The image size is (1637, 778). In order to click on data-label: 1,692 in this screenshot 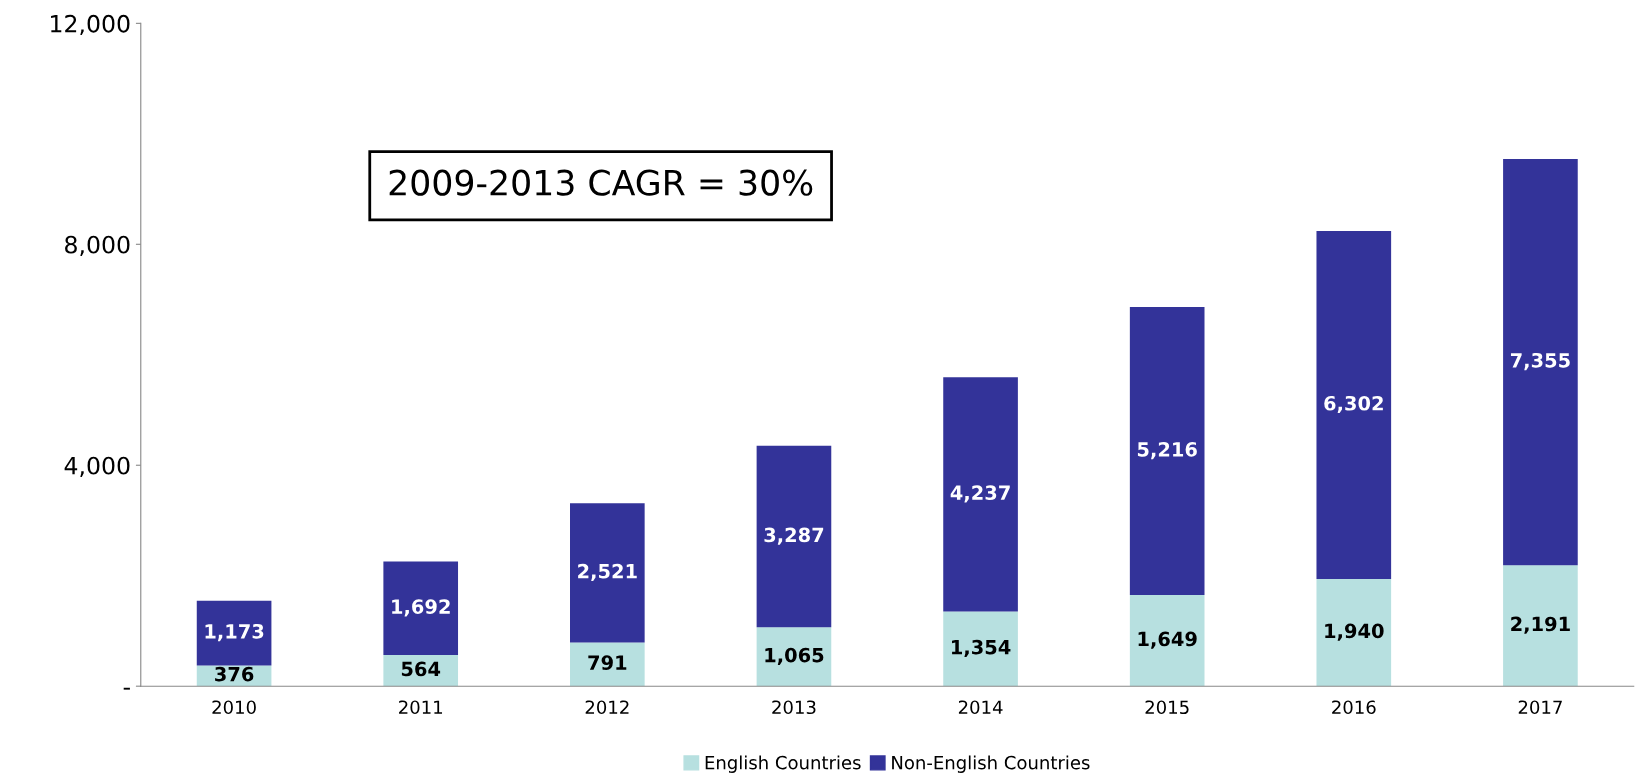, I will do `click(421, 608)`.